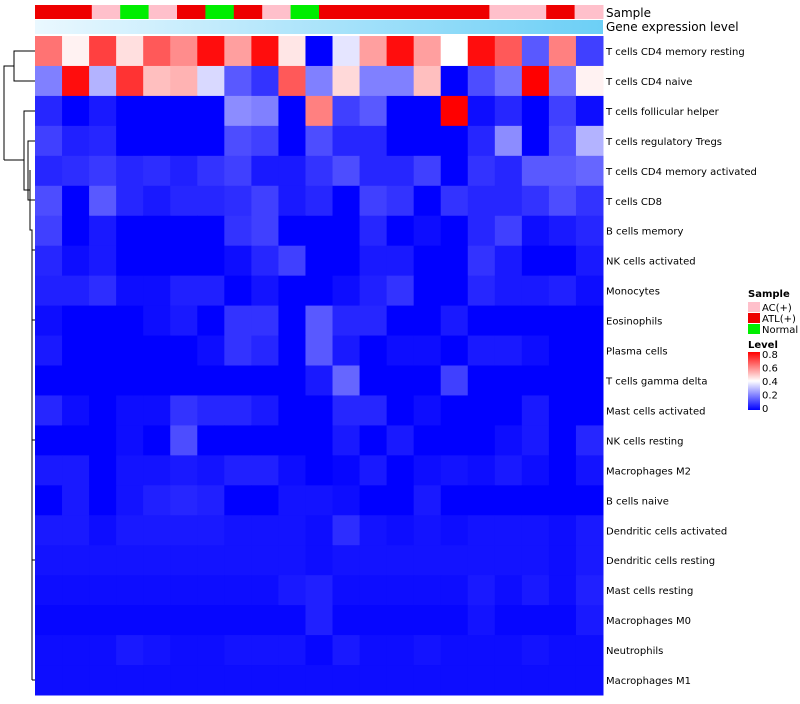 This screenshot has height=704, width=800. Describe the element at coordinates (637, 501) in the screenshot. I see `row-label: B cells naive` at that location.